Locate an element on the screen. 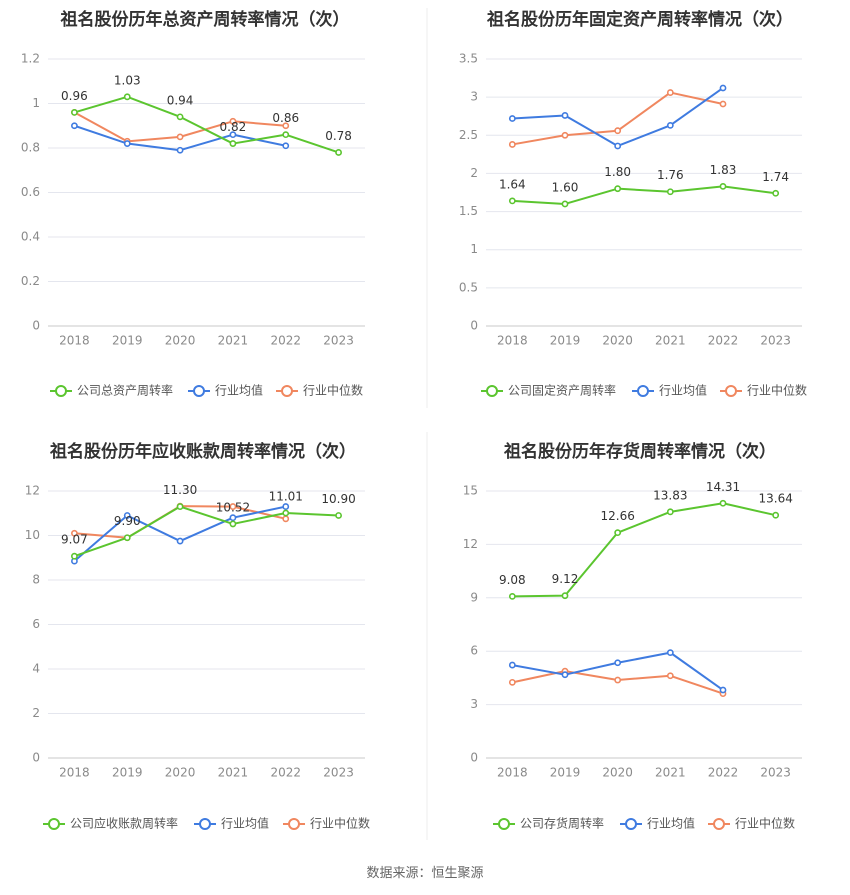 The height and width of the screenshot is (895, 850). data-label: 1.83 is located at coordinates (723, 170).